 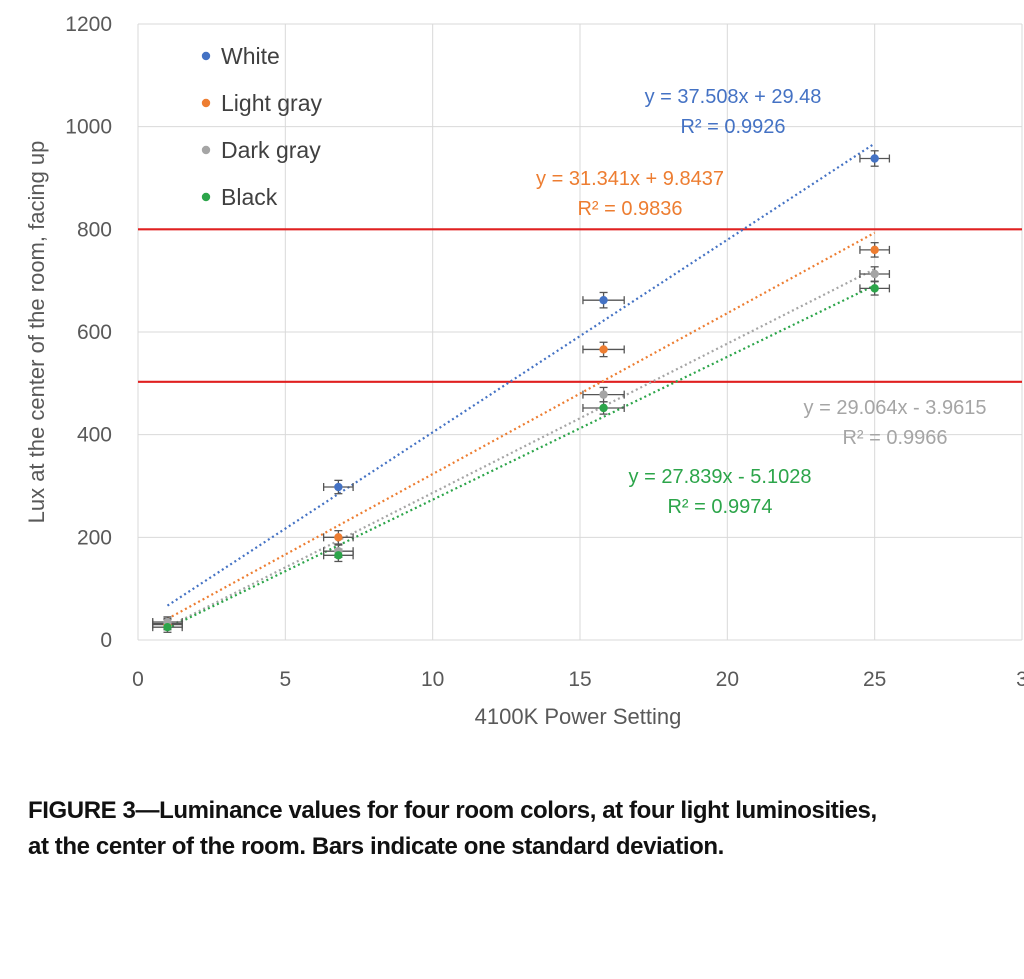 What do you see at coordinates (106, 640) in the screenshot?
I see `y-tick-label: 0` at bounding box center [106, 640].